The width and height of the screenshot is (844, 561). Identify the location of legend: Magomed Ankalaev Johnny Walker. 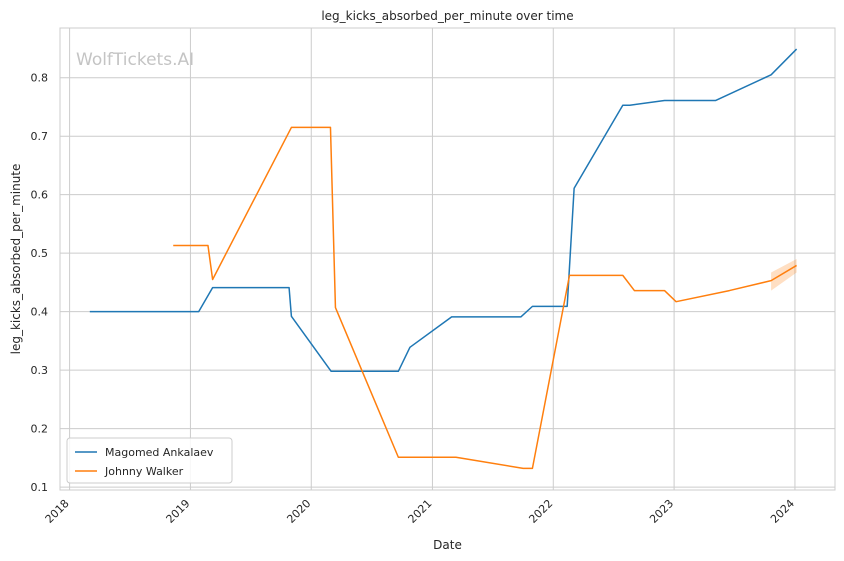
(149, 460).